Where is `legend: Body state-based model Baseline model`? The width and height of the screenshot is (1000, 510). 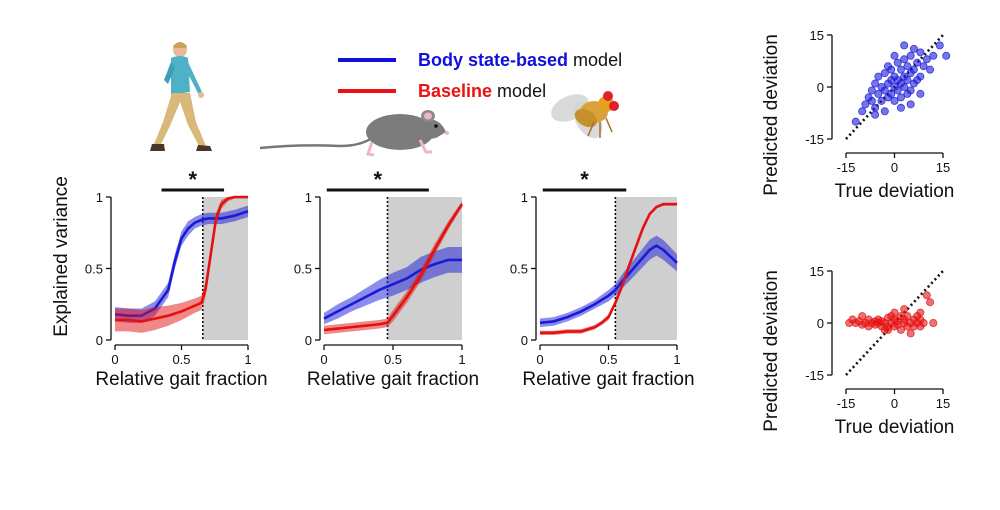 legend: Body state-based model Baseline model is located at coordinates (480, 75).